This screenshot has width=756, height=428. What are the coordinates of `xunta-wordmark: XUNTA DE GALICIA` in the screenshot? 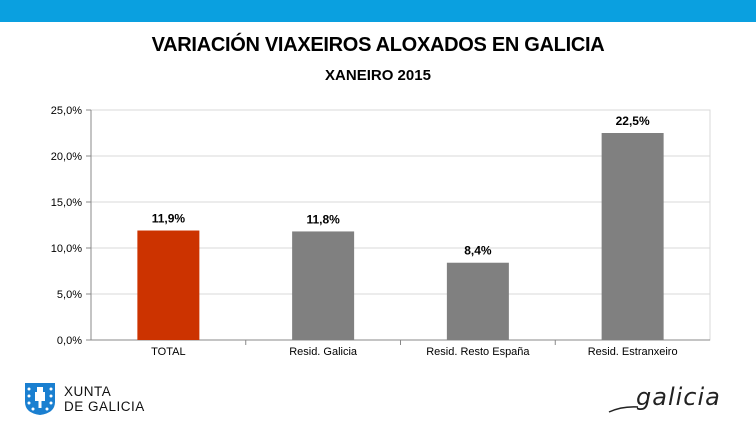 It's located at (104, 399).